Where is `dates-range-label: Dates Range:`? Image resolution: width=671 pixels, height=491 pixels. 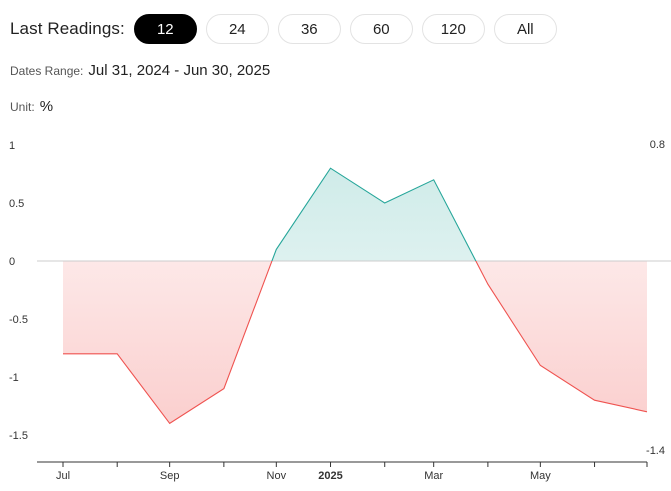
dates-range-label: Dates Range: is located at coordinates (47, 71).